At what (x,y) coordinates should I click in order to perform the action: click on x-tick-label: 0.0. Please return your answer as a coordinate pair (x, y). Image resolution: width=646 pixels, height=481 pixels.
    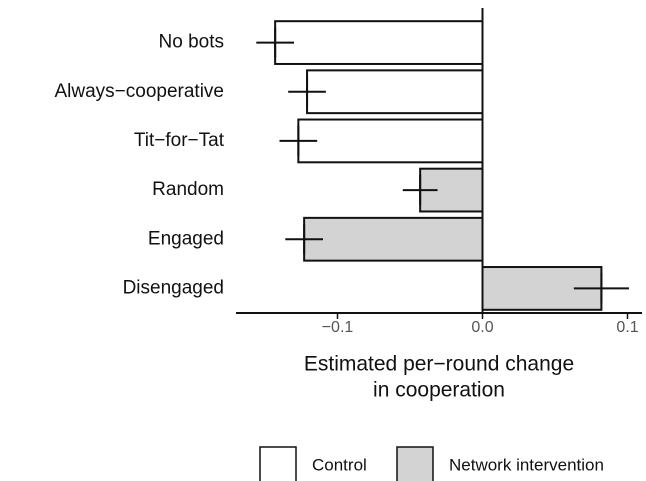
    Looking at the image, I should click on (482, 327).